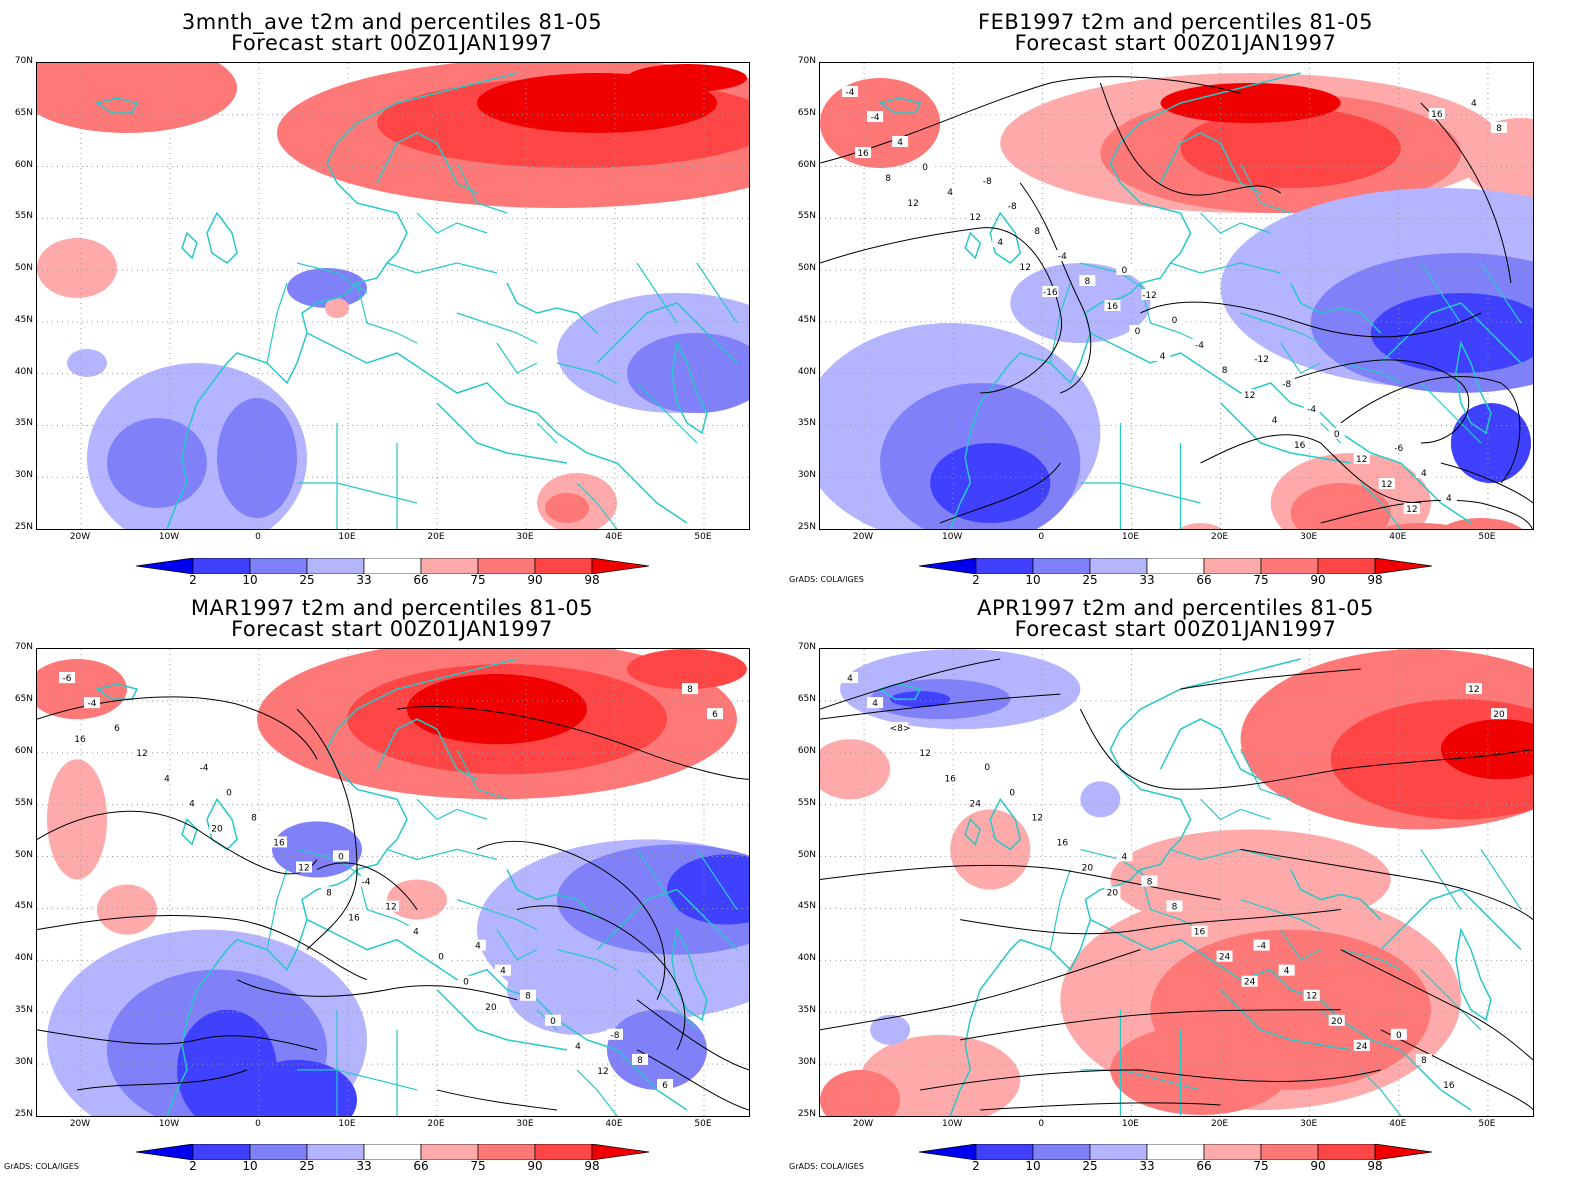 The image size is (1596, 1196). I want to click on colorbar-label: 66, so click(1204, 580).